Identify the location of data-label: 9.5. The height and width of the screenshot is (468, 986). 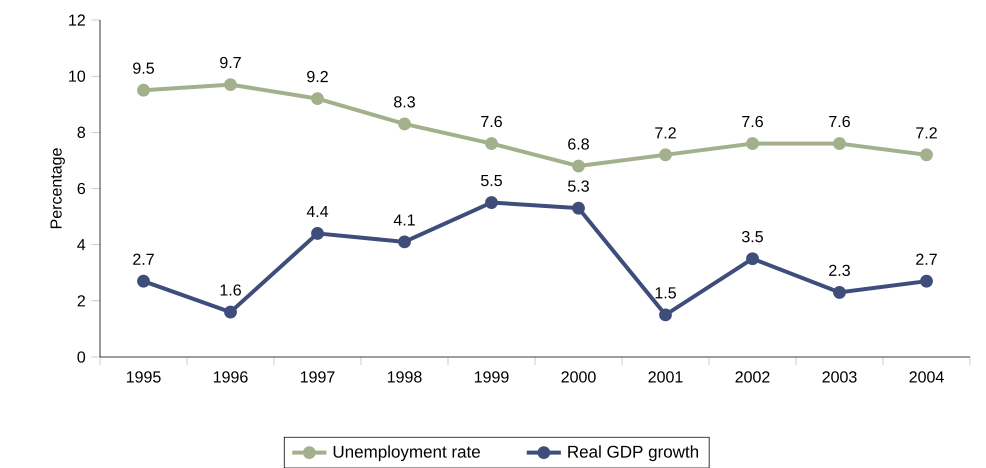
(143, 68).